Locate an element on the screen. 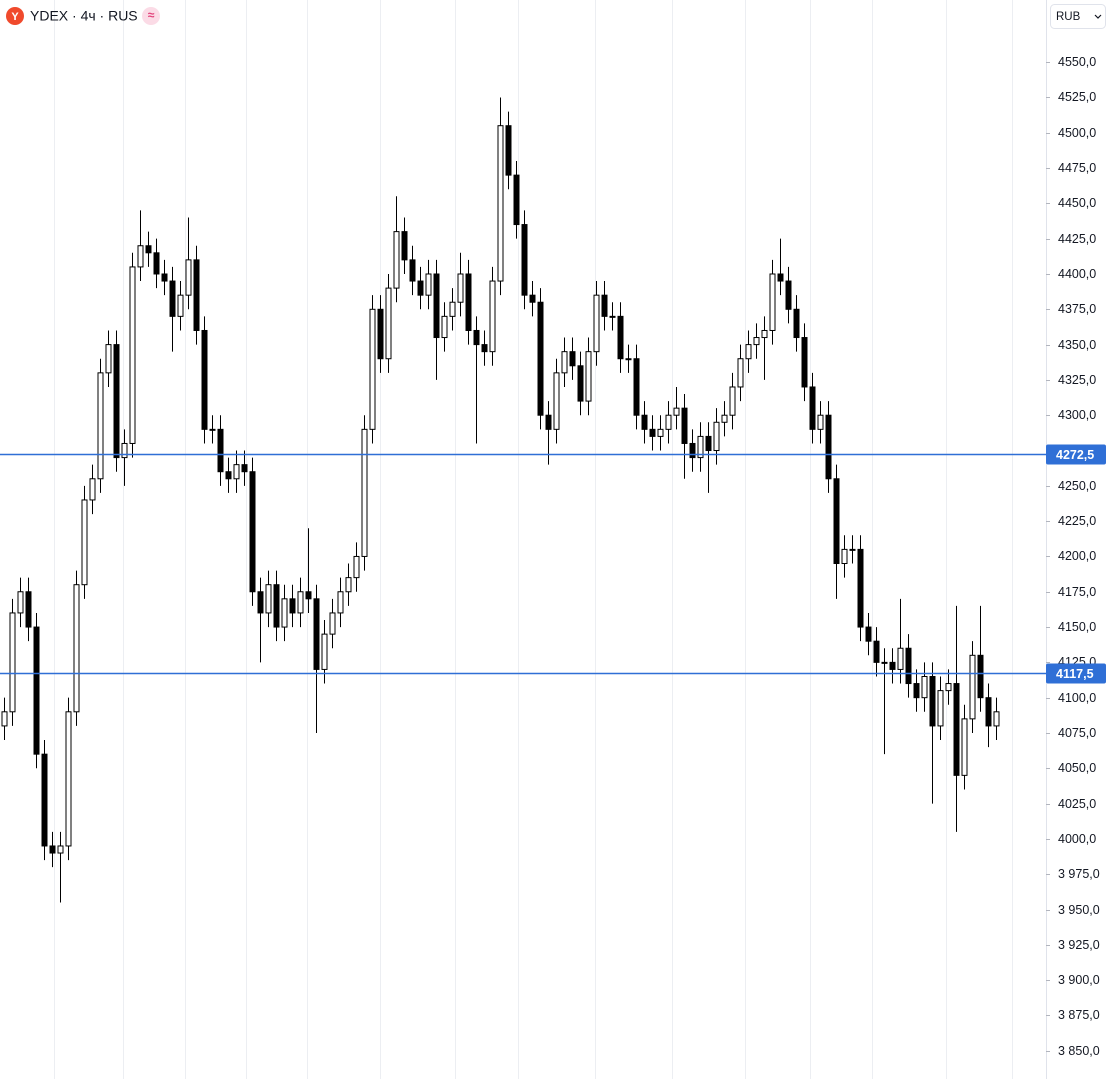  y-tick-label: 4150,0 is located at coordinates (1077, 627).